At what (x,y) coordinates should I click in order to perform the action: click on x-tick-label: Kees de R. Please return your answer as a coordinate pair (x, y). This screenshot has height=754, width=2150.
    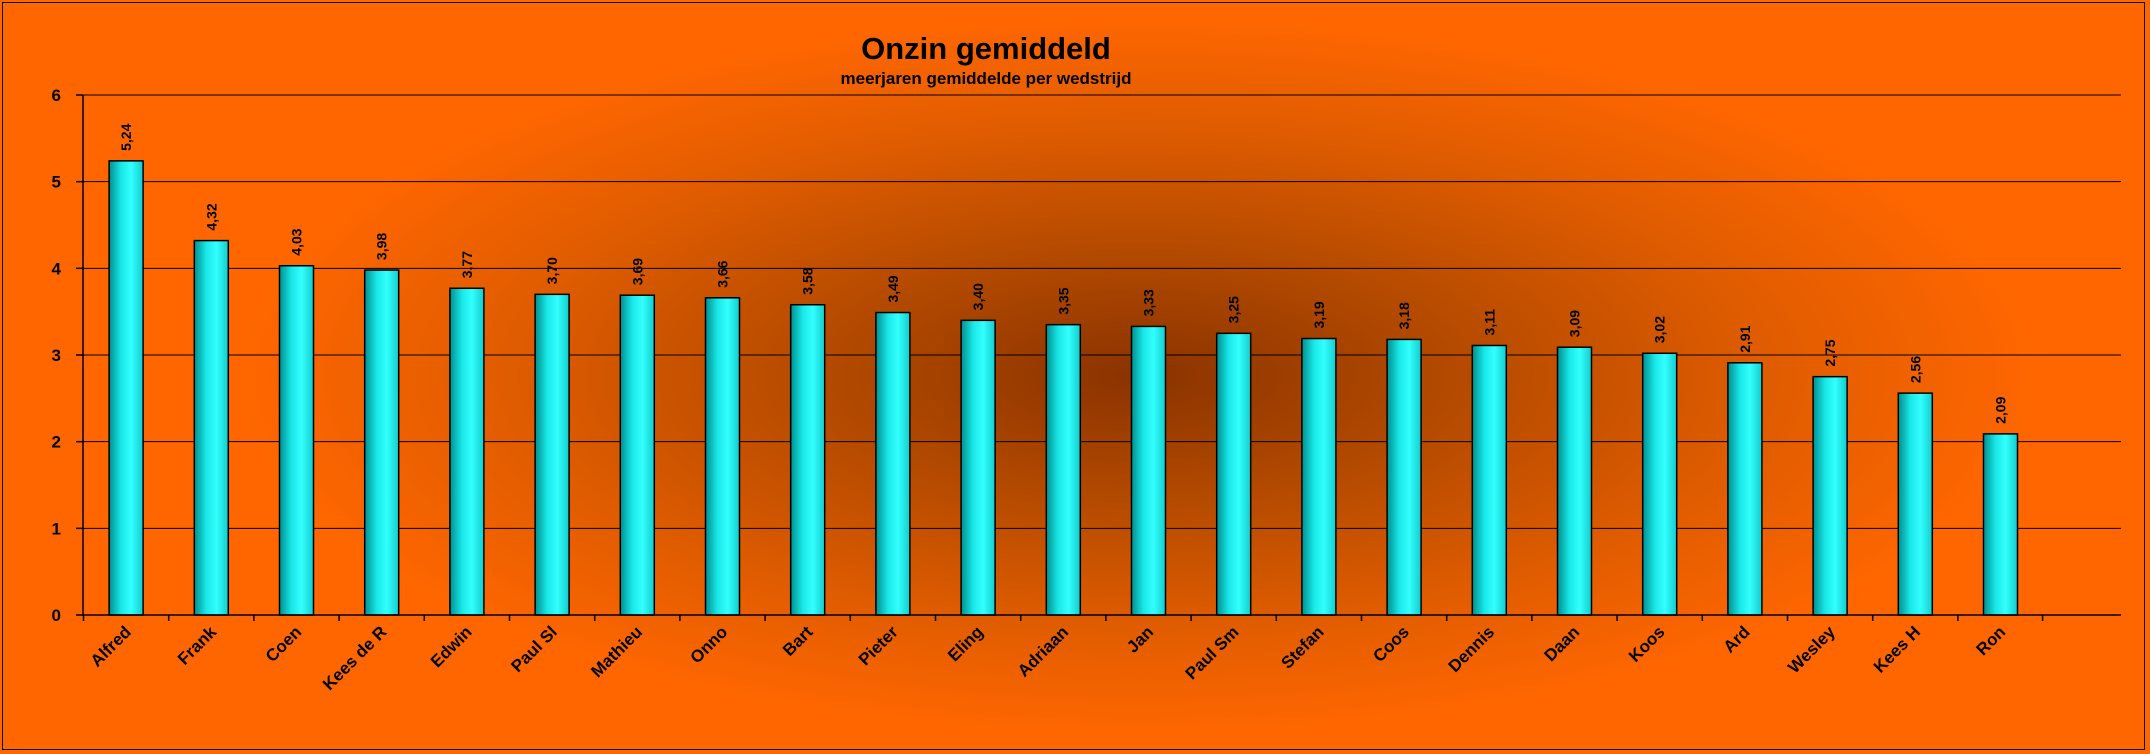
    Looking at the image, I should click on (355, 658).